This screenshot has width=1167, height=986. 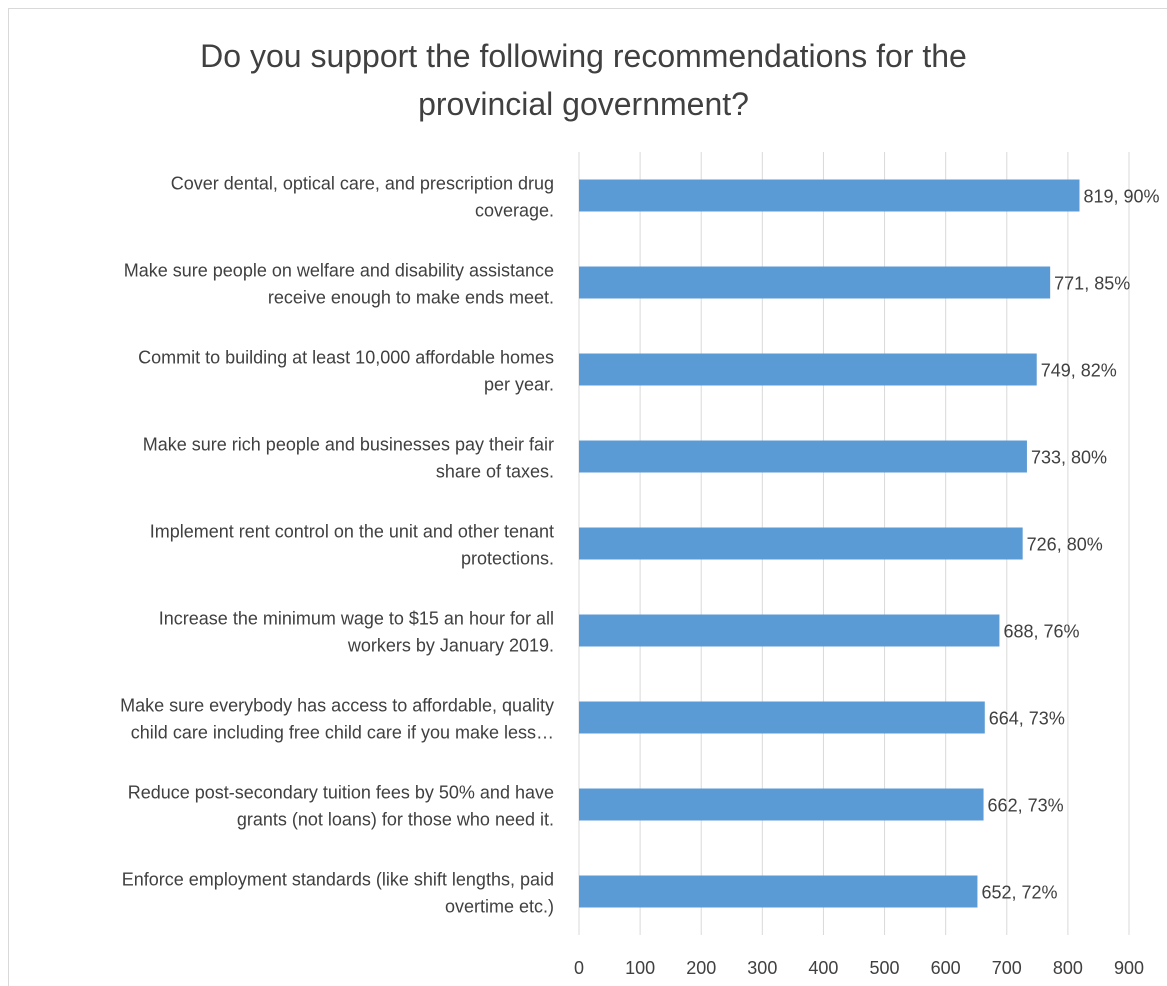 I want to click on category-label-2-line-2: receive enough to make ends meet., so click(x=411, y=298).